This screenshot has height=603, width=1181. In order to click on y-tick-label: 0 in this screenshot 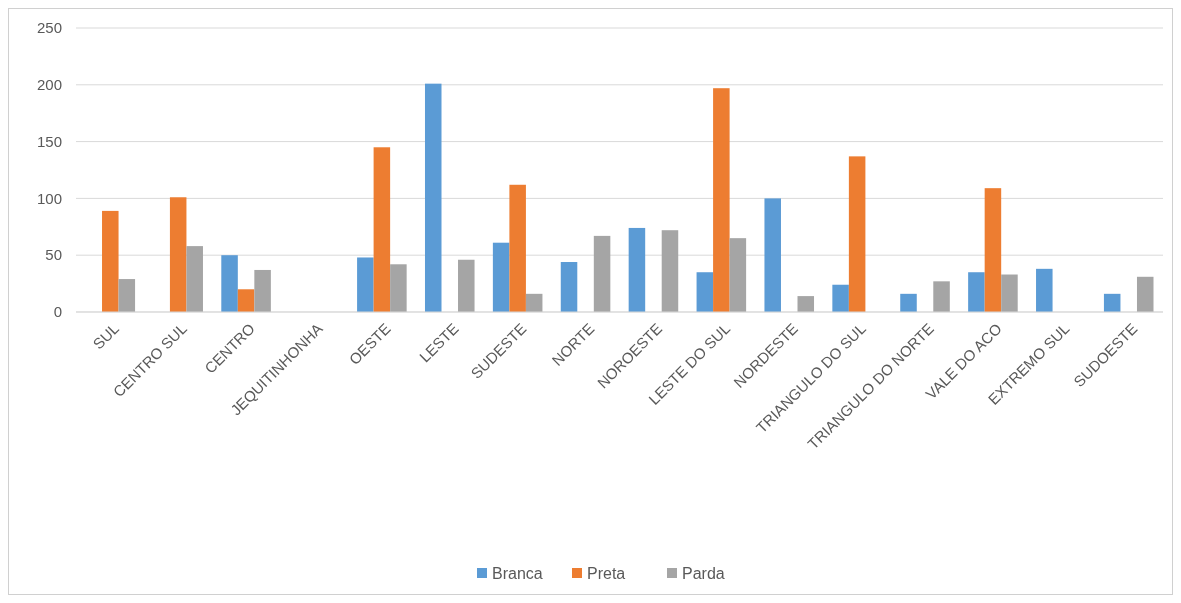, I will do `click(57, 312)`.